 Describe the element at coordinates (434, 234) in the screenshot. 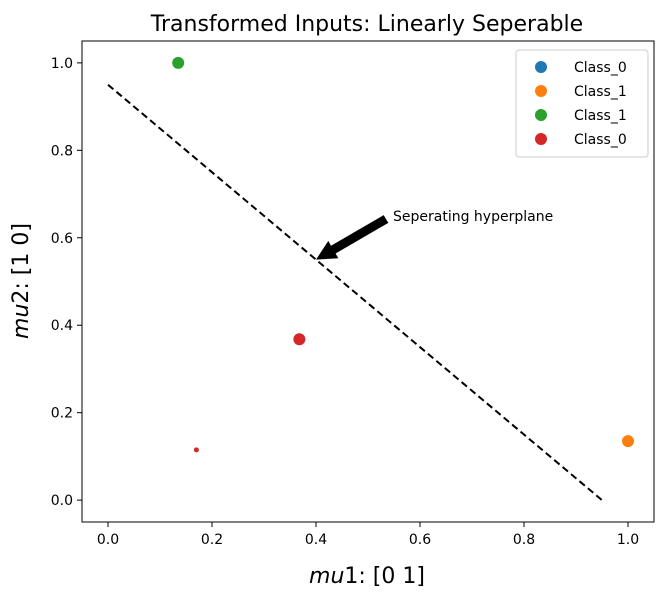

I see `annotation-group: Seperating hyperplane` at that location.